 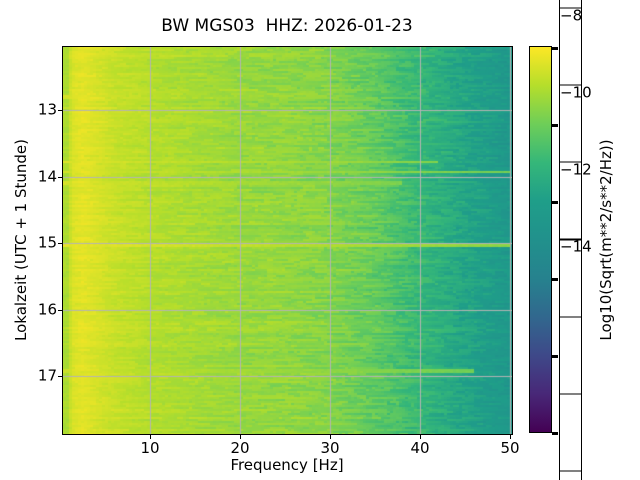 I want to click on x-tick-label: 40, so click(x=420, y=448).